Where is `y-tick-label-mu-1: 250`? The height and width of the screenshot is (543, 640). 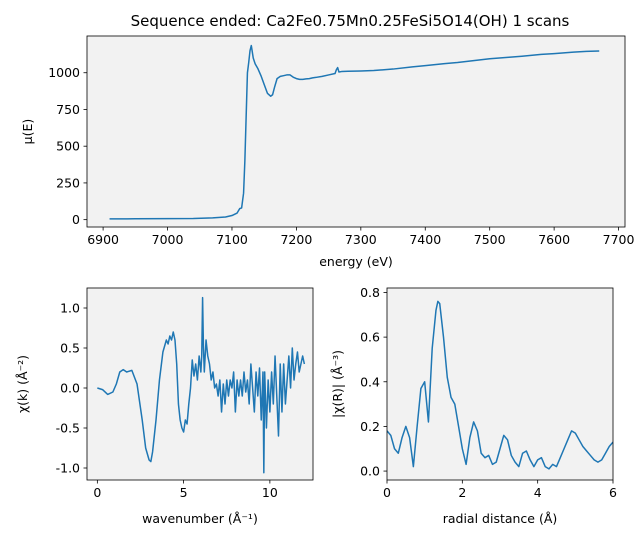
y-tick-label-mu-1: 250 is located at coordinates (68, 182).